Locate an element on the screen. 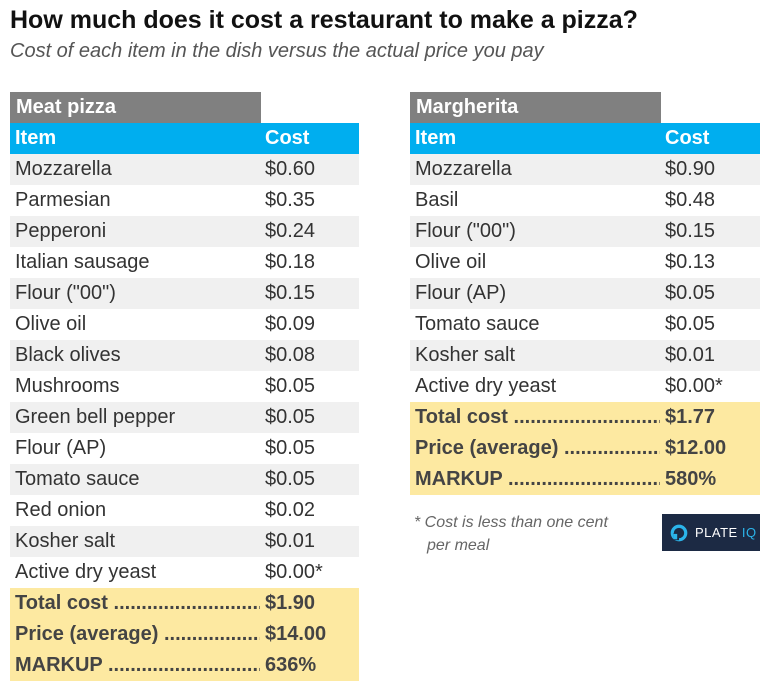 The image size is (766, 689). ingredient-name: Flour ("00") is located at coordinates (65, 293).